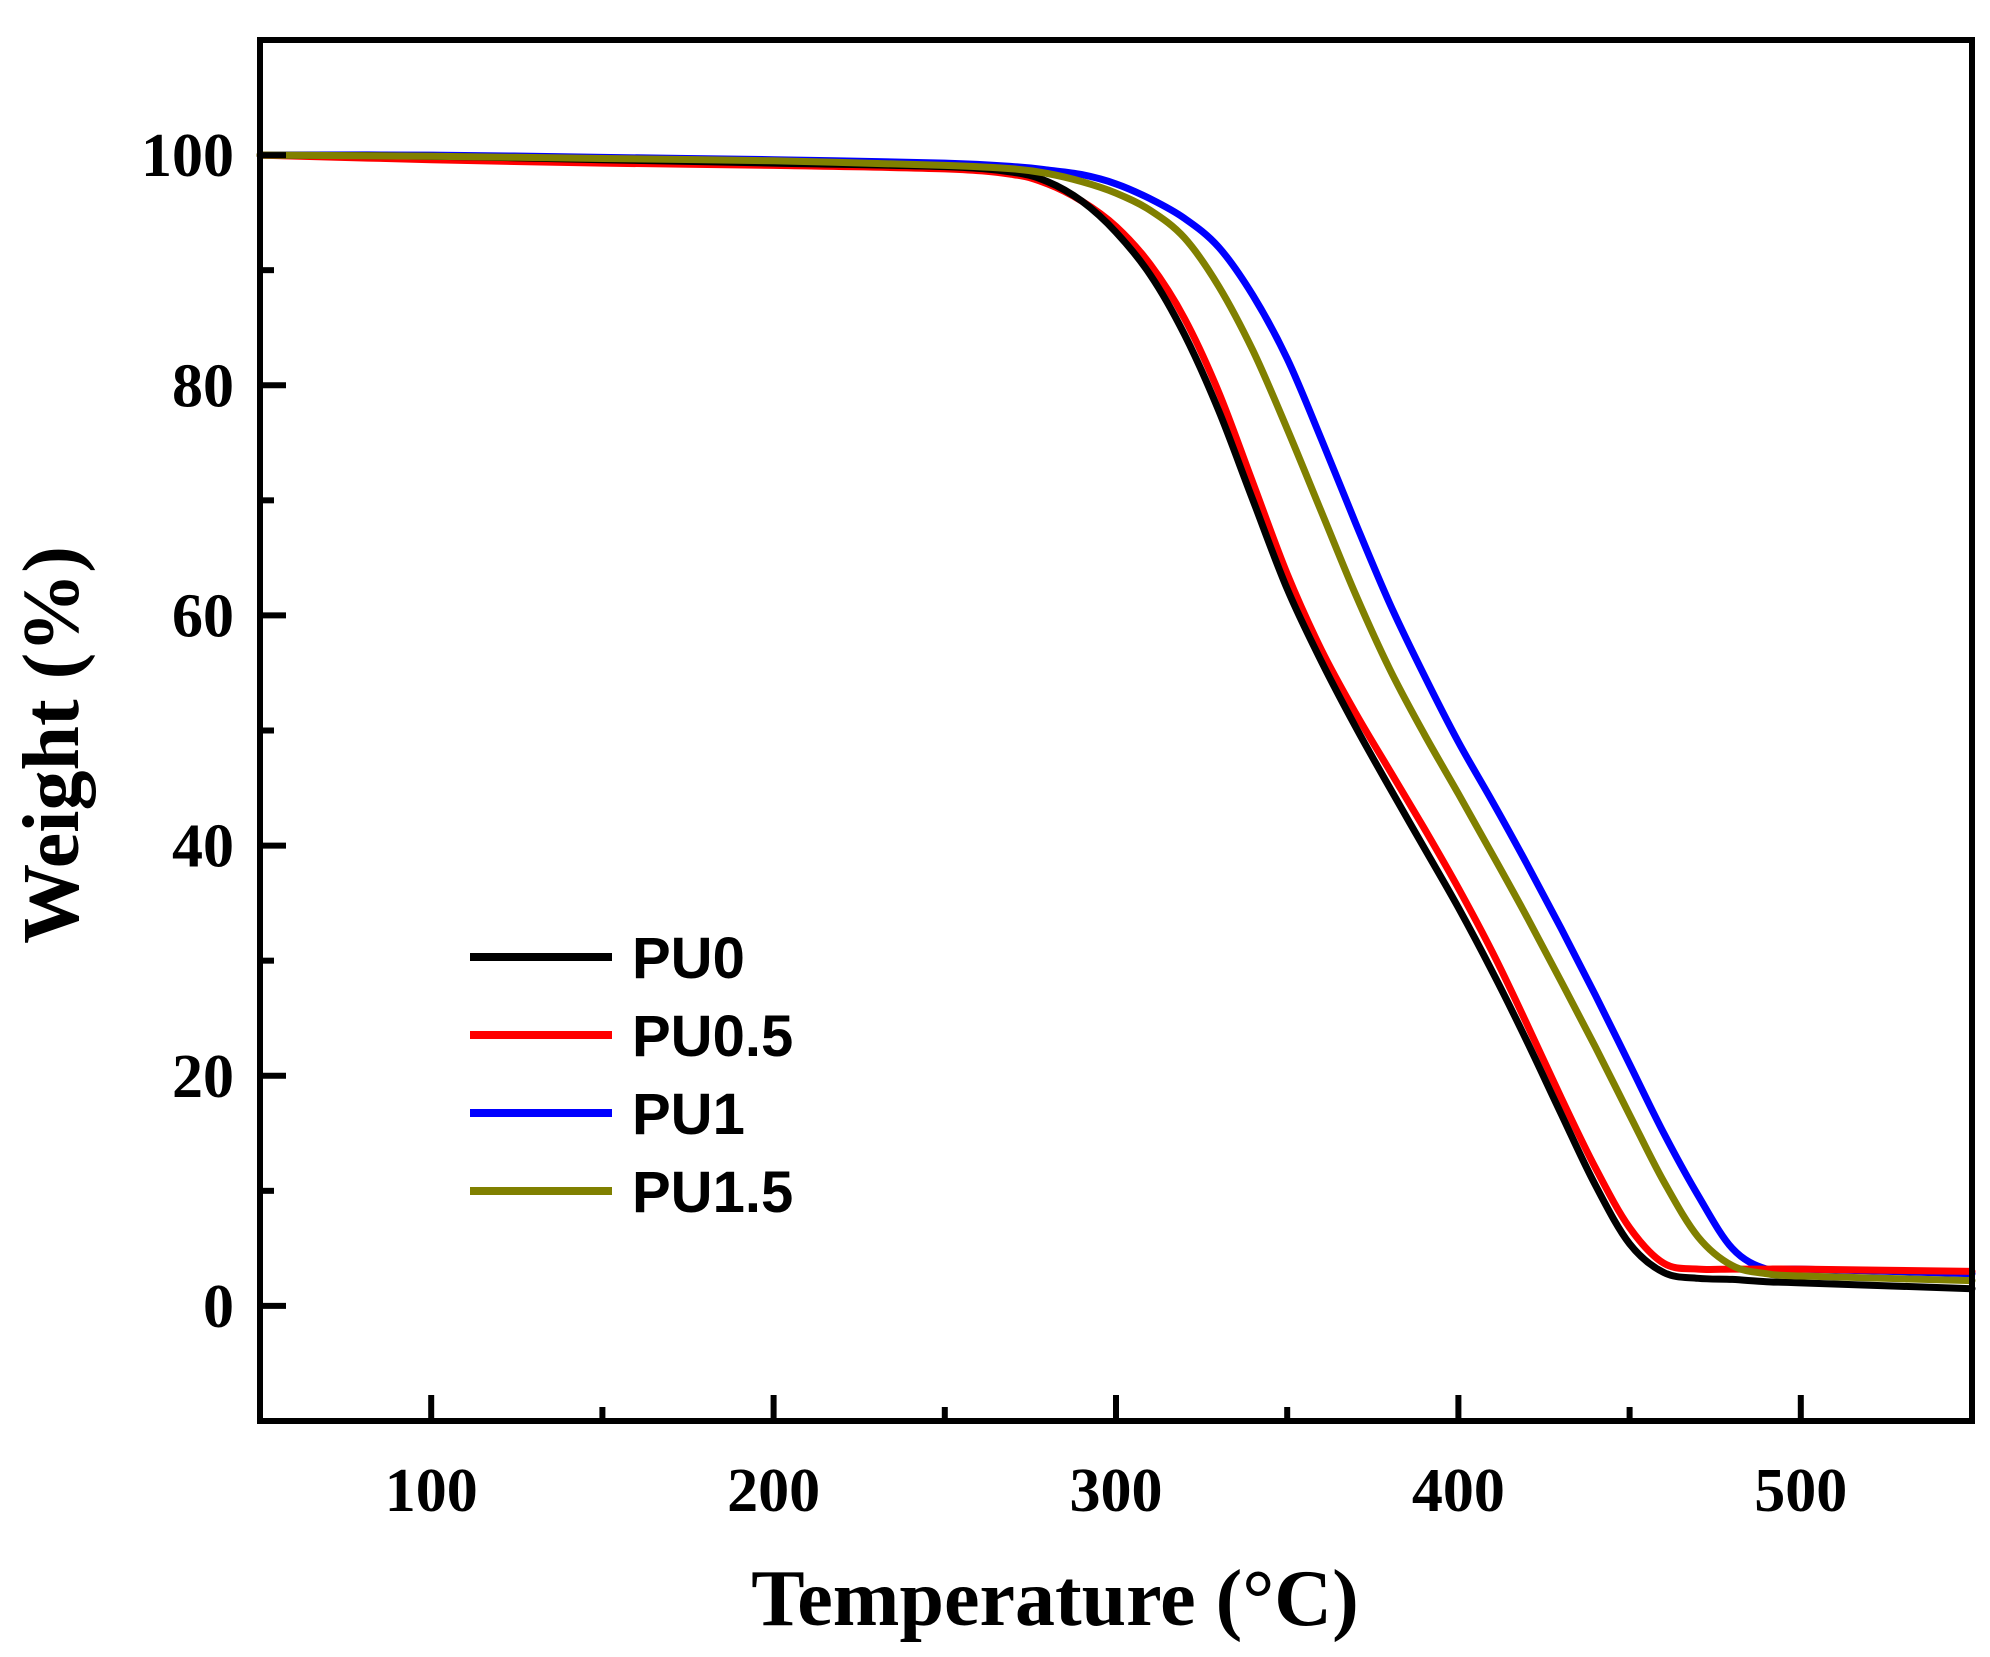 This screenshot has width=1990, height=1657. What do you see at coordinates (203, 1077) in the screenshot?
I see `y-tick-label: 20` at bounding box center [203, 1077].